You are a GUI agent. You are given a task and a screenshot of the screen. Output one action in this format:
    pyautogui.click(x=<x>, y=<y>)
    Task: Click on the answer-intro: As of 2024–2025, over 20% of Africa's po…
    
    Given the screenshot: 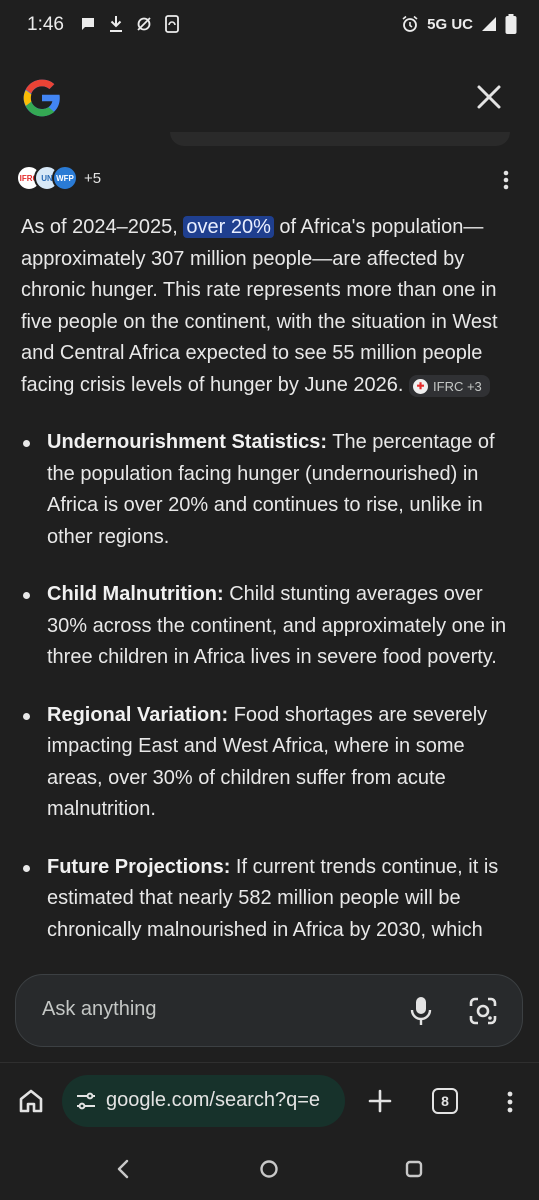 What is the action you would take?
    pyautogui.click(x=270, y=306)
    